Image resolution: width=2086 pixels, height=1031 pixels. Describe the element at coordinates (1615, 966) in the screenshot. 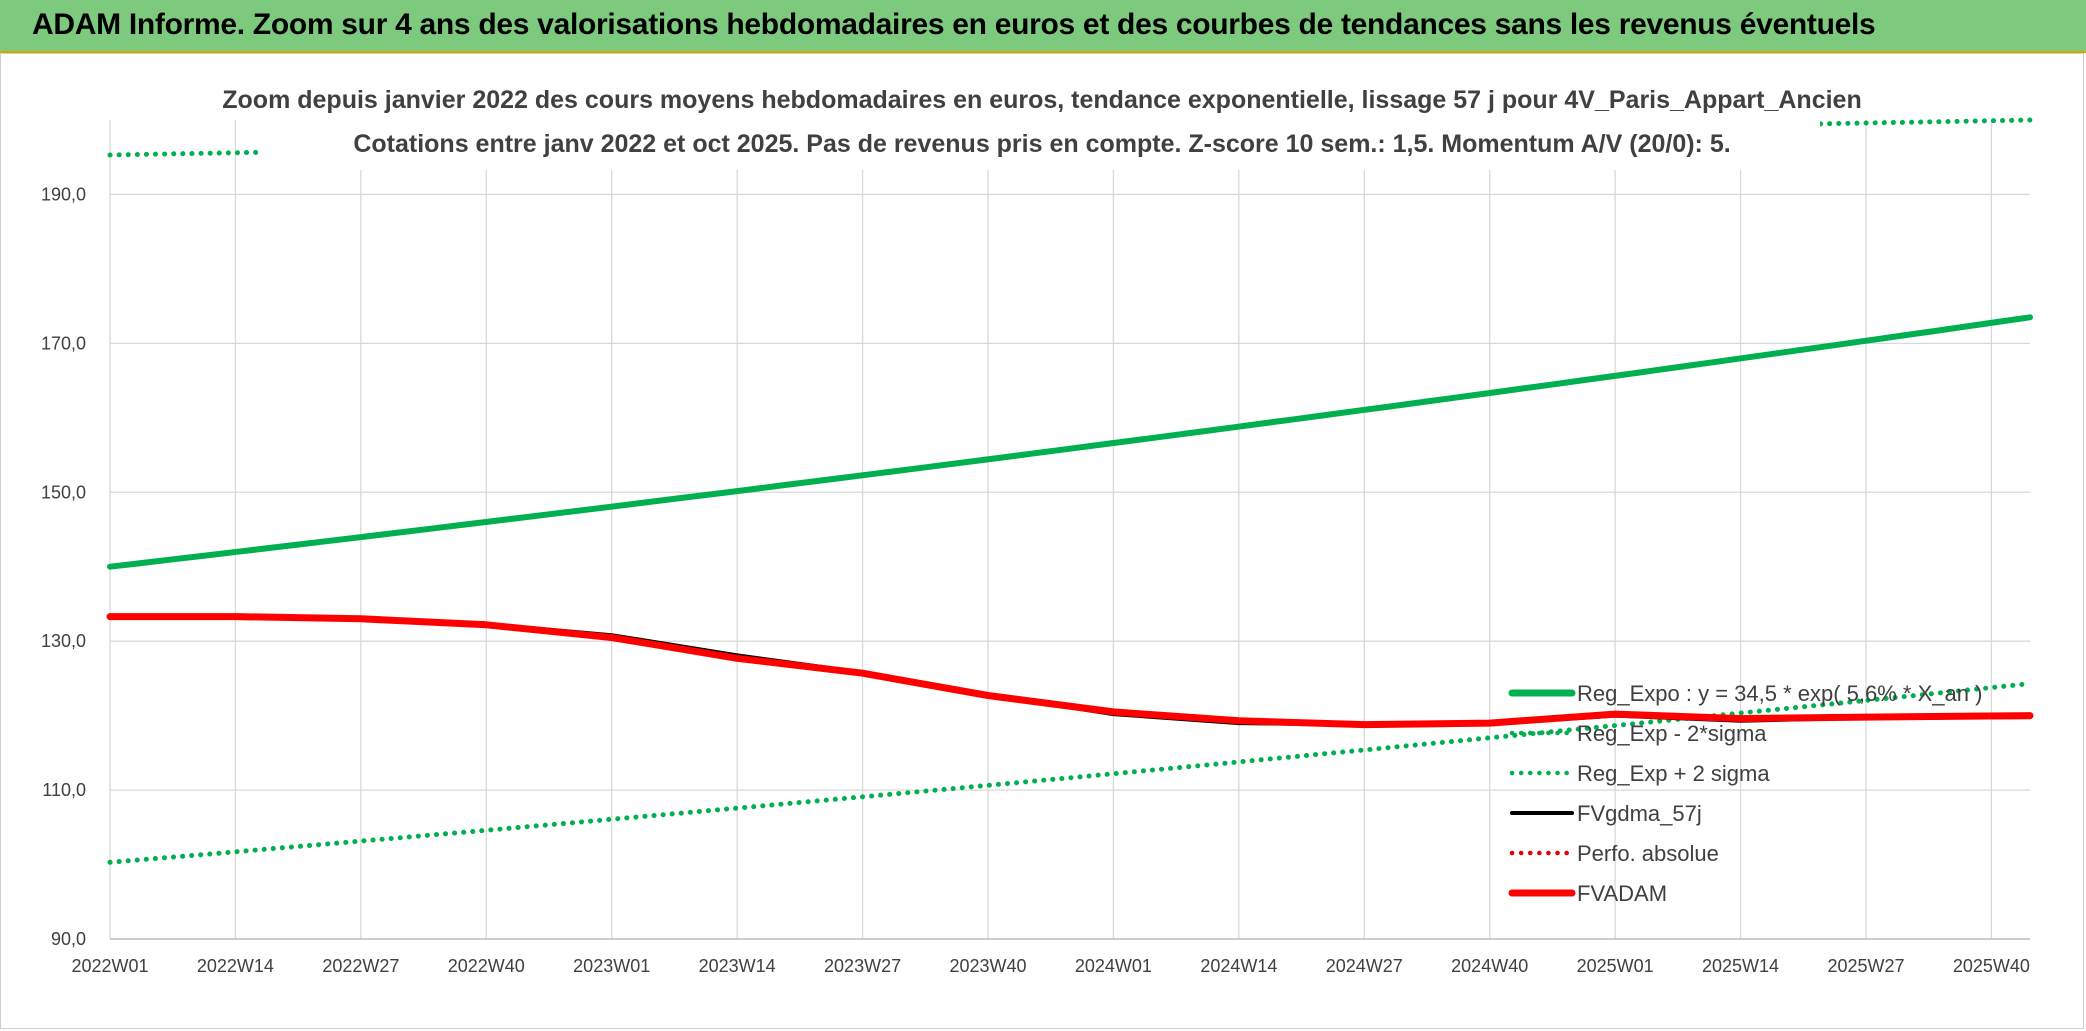

I see `x-tick-label: 2025W01` at that location.